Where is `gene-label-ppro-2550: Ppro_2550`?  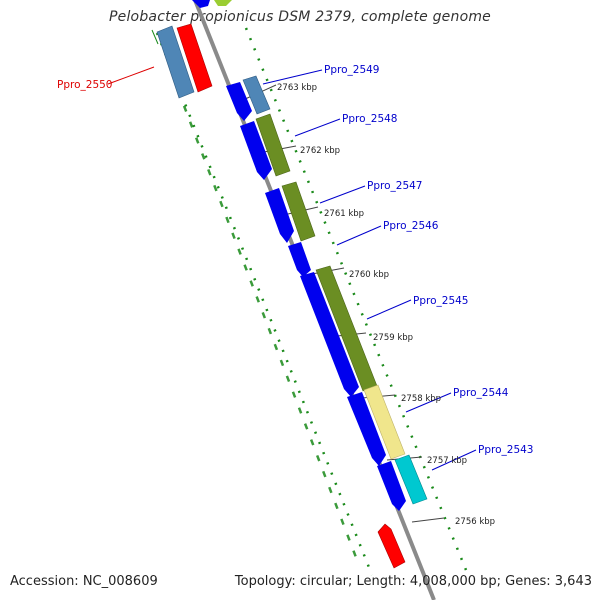 gene-label-ppro-2550: Ppro_2550 is located at coordinates (84, 85).